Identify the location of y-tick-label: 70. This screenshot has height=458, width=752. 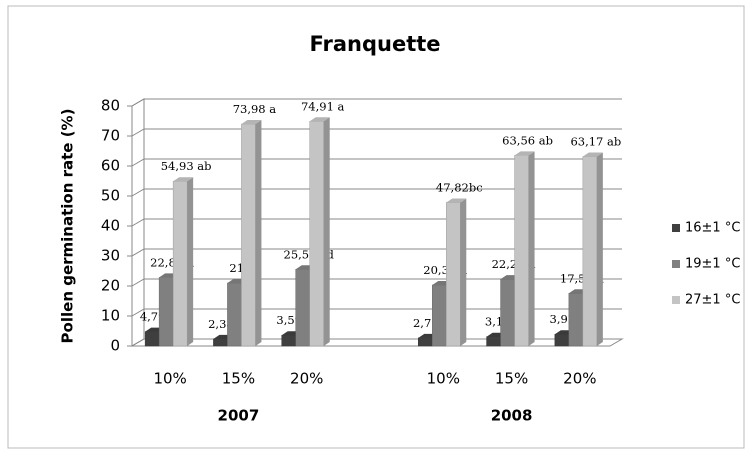
(110, 136).